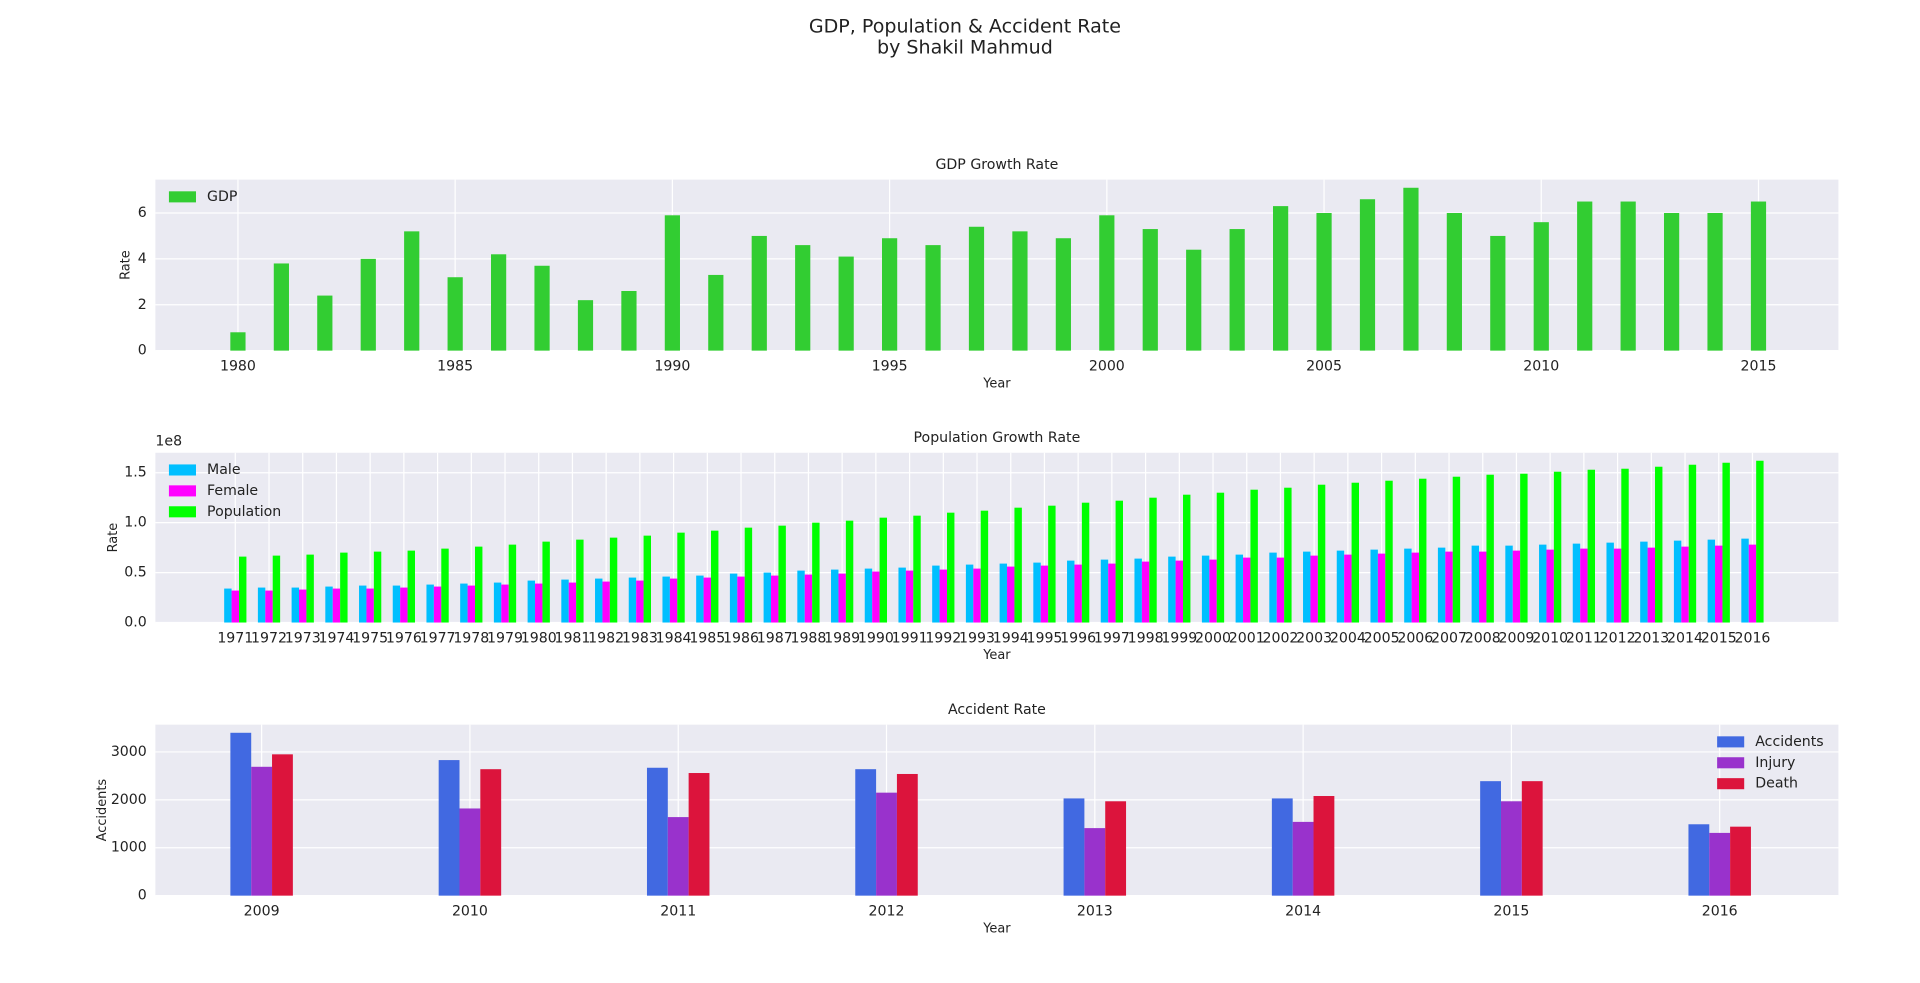  Describe the element at coordinates (842, 639) in the screenshot. I see `x-tick-label: 1989` at that location.